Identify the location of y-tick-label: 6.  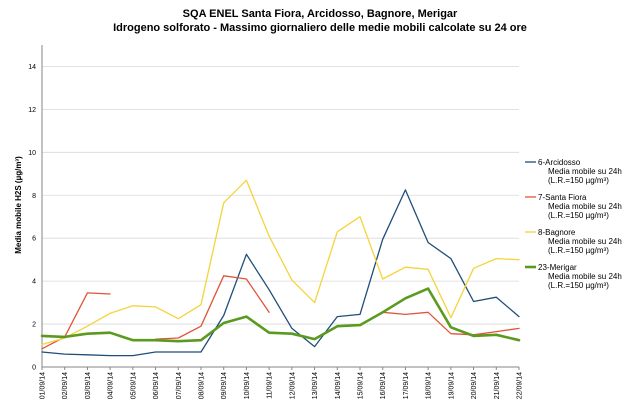
(34, 239).